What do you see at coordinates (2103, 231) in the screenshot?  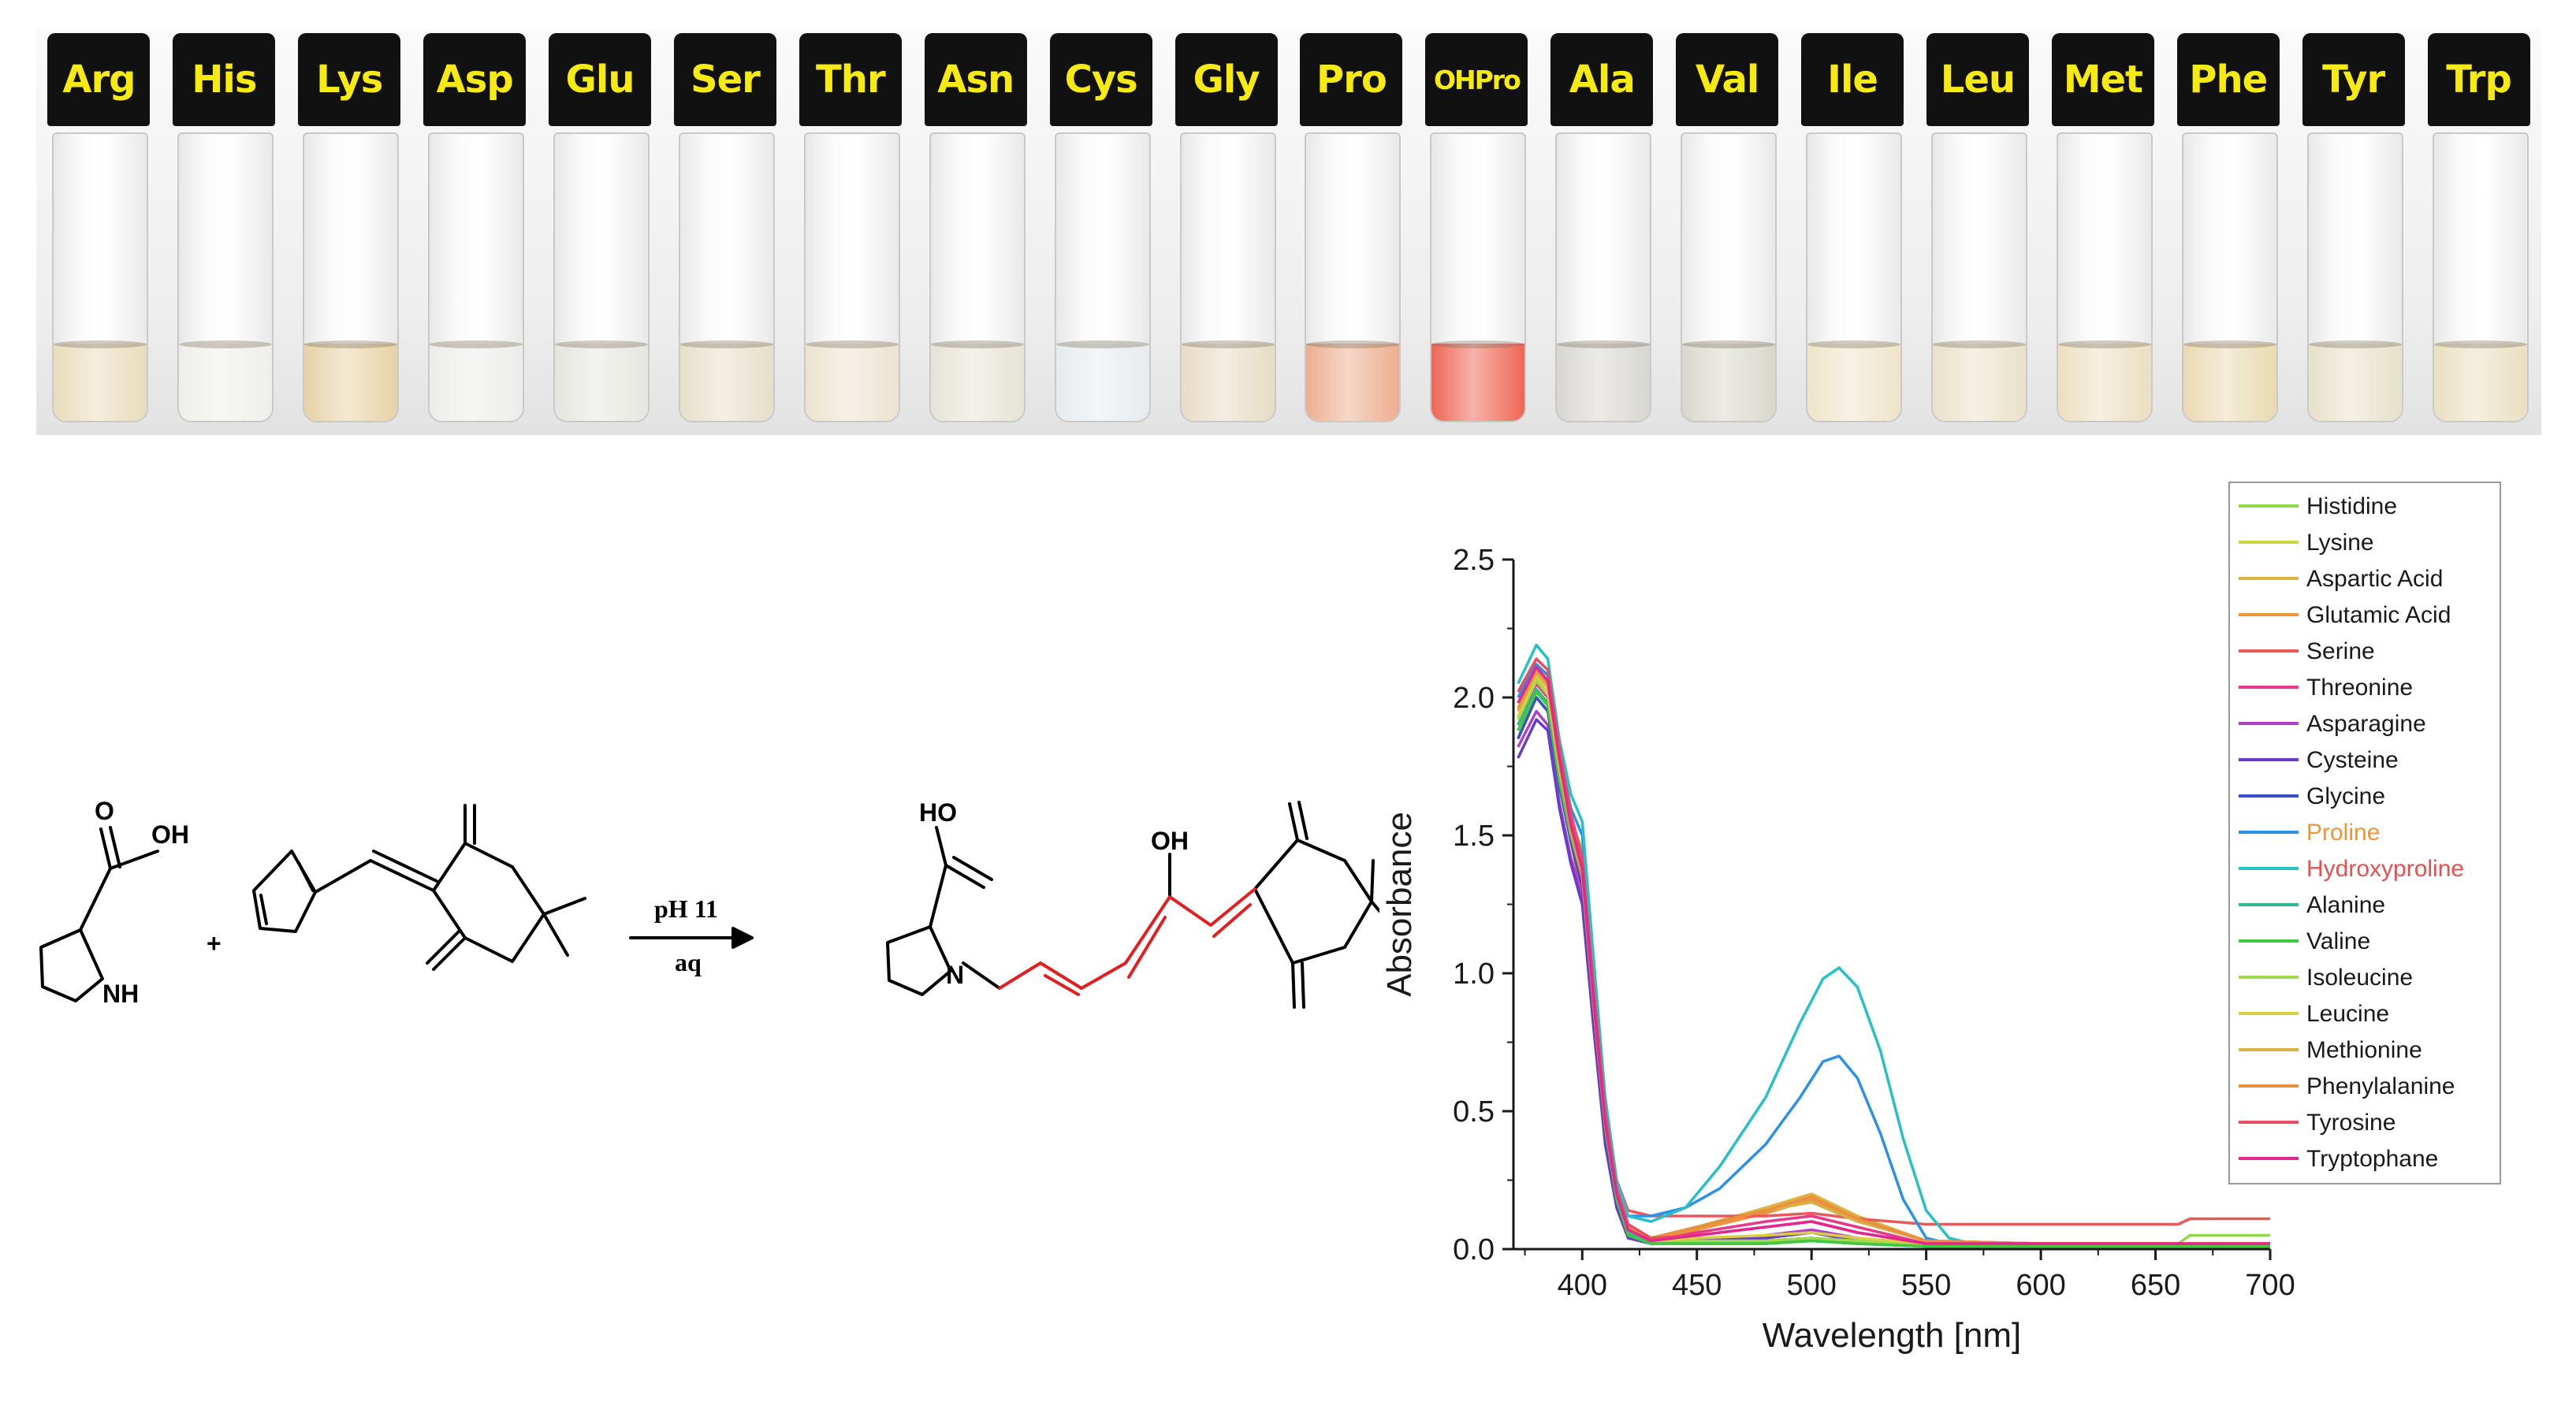 I see `vial-met: Met` at bounding box center [2103, 231].